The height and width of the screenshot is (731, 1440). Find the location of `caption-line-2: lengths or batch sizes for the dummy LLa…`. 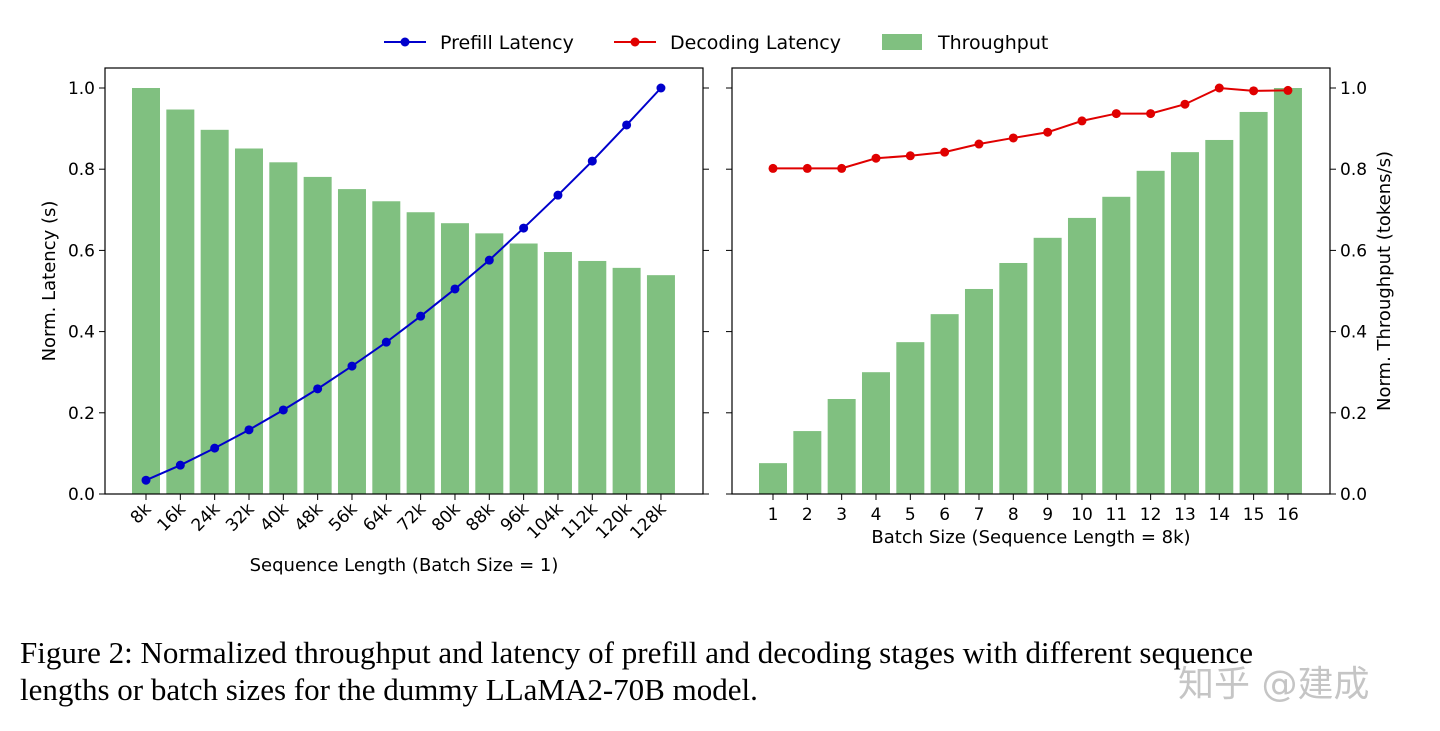

caption-line-2: lengths or batch sizes for the dummy LLa… is located at coordinates (389, 689).